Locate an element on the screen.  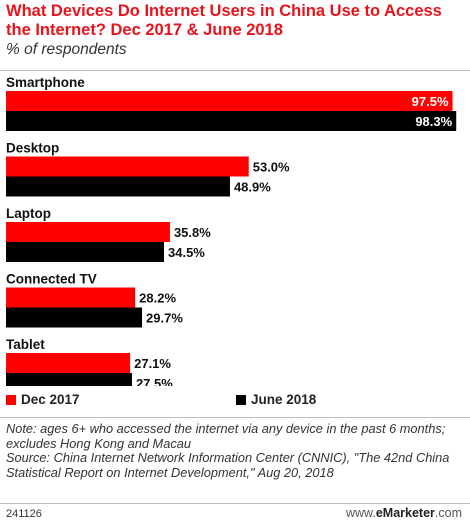
category-label: Connected TV is located at coordinates (51, 279).